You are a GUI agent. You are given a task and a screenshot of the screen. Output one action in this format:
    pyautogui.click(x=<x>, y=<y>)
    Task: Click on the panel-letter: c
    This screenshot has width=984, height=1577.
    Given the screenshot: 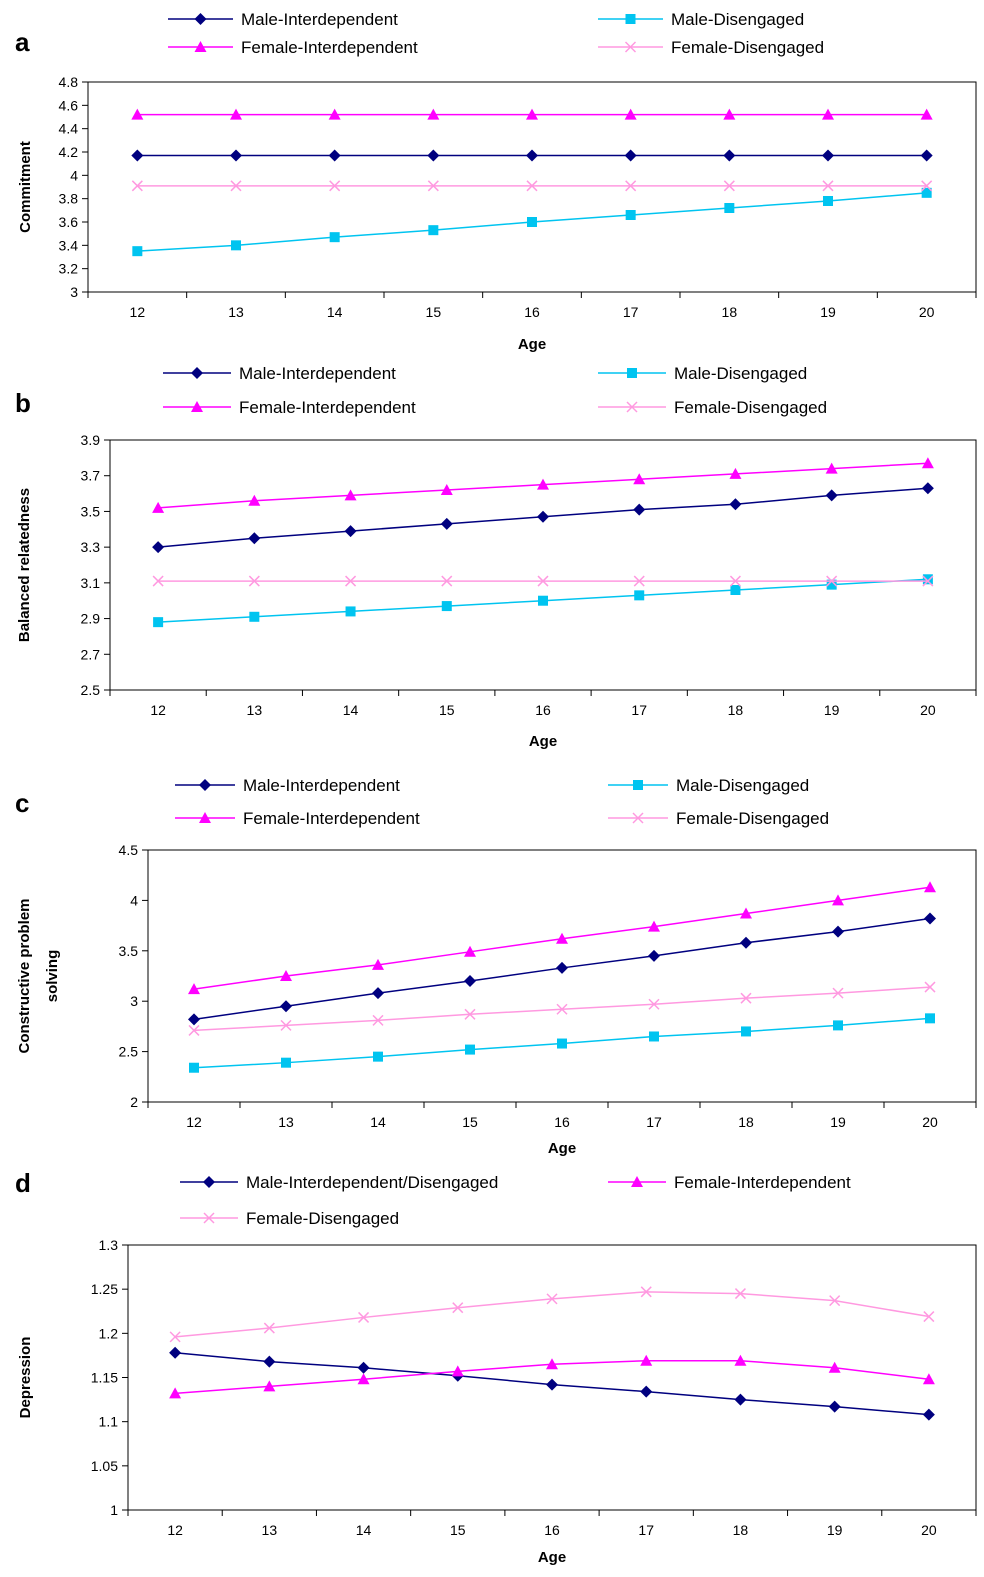 What is the action you would take?
    pyautogui.click(x=22, y=803)
    